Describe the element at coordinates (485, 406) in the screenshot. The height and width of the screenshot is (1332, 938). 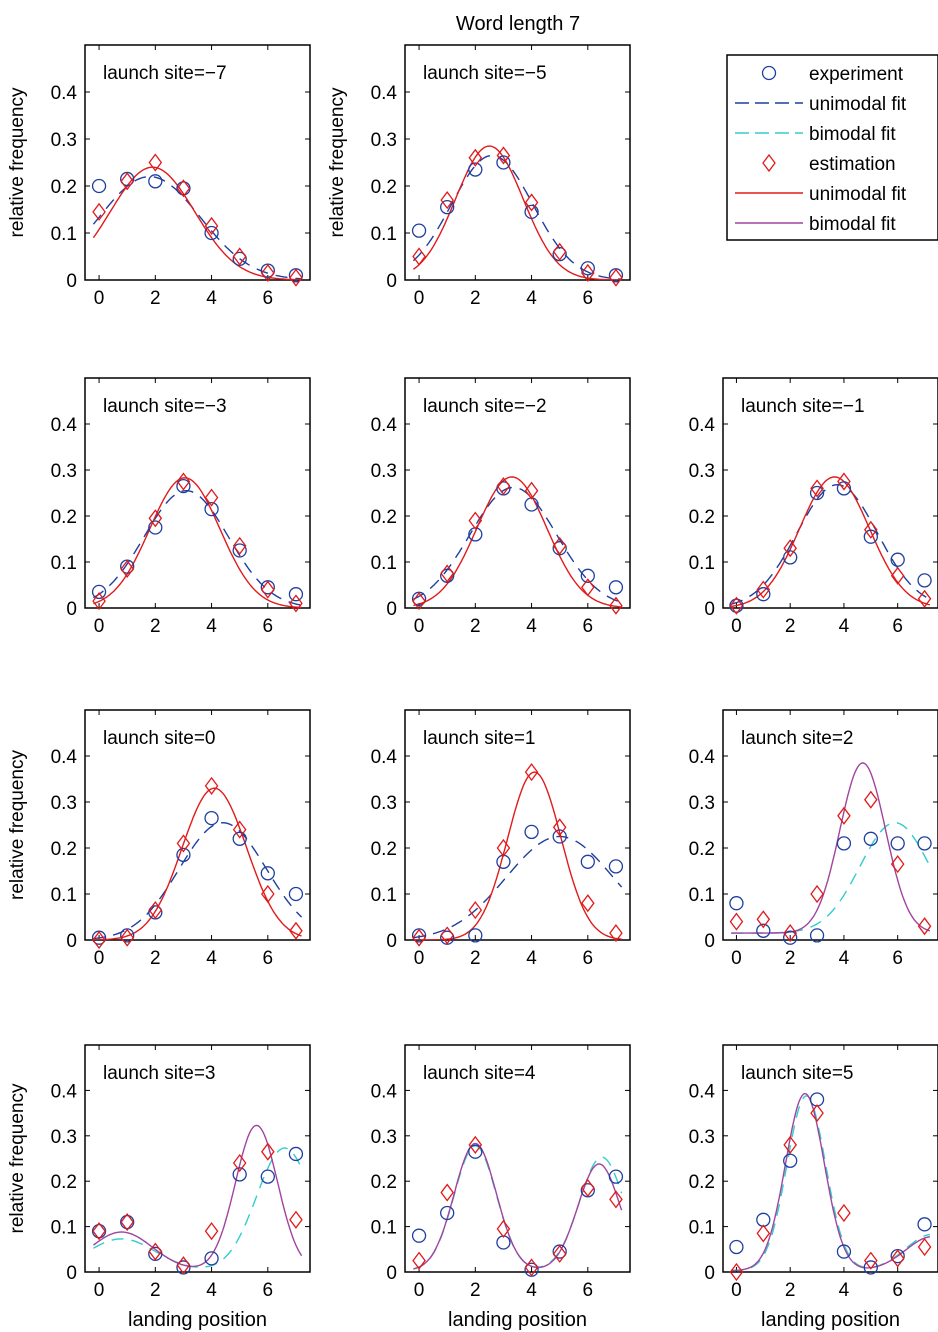
I see `panel-title: launch site=−2` at that location.